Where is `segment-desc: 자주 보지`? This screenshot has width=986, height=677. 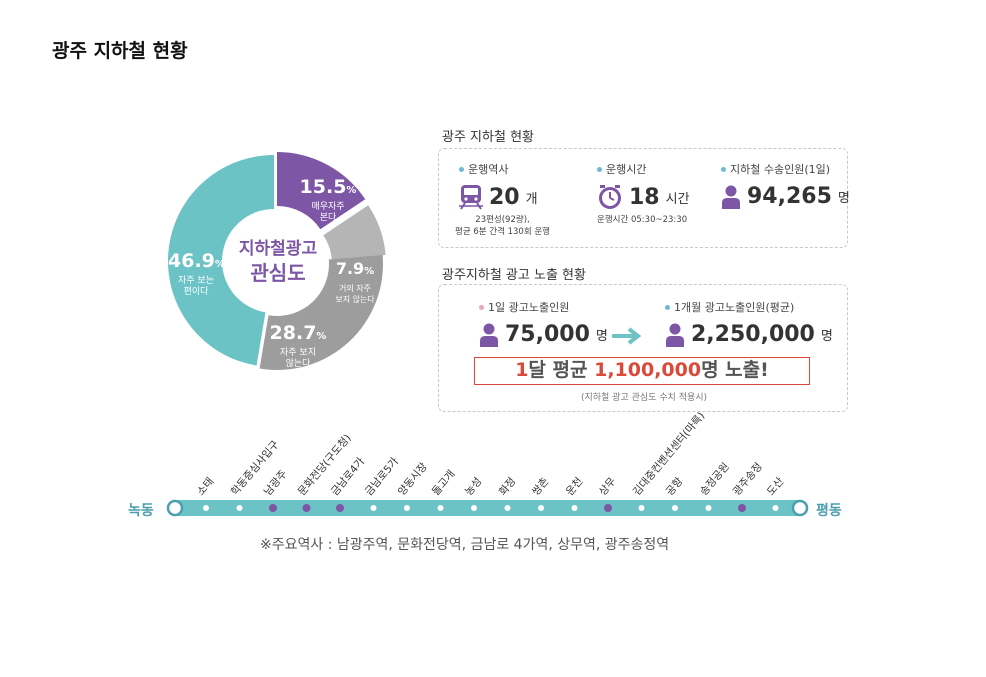
segment-desc: 자주 보지 is located at coordinates (298, 353).